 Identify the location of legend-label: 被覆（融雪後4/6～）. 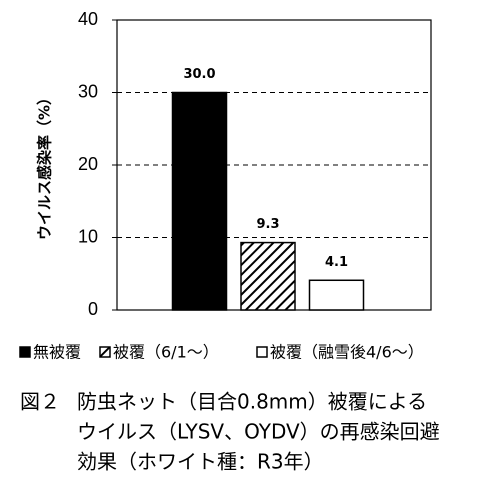
(347, 352).